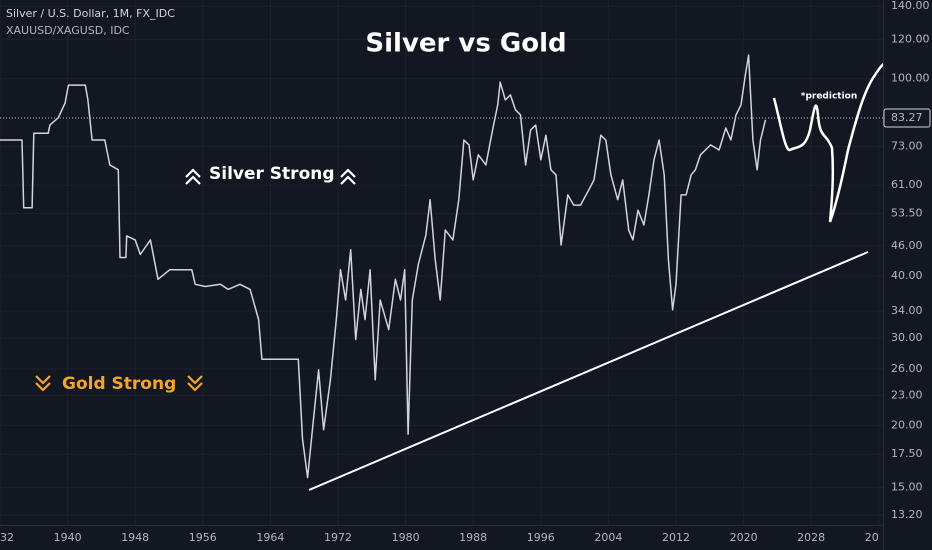  Describe the element at coordinates (465, 44) in the screenshot. I see `chart-title: Silver vs Gold` at that location.